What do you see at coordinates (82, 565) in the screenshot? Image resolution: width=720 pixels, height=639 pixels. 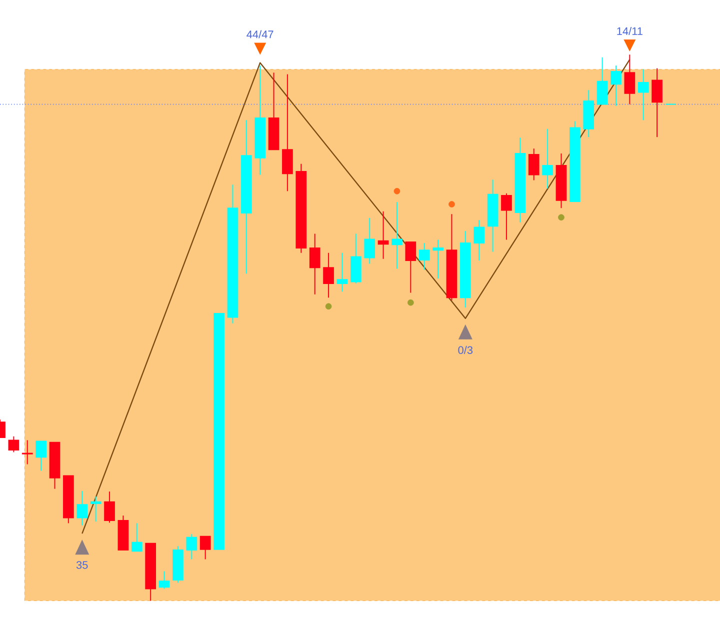 I see `annotation: 35` at bounding box center [82, 565].